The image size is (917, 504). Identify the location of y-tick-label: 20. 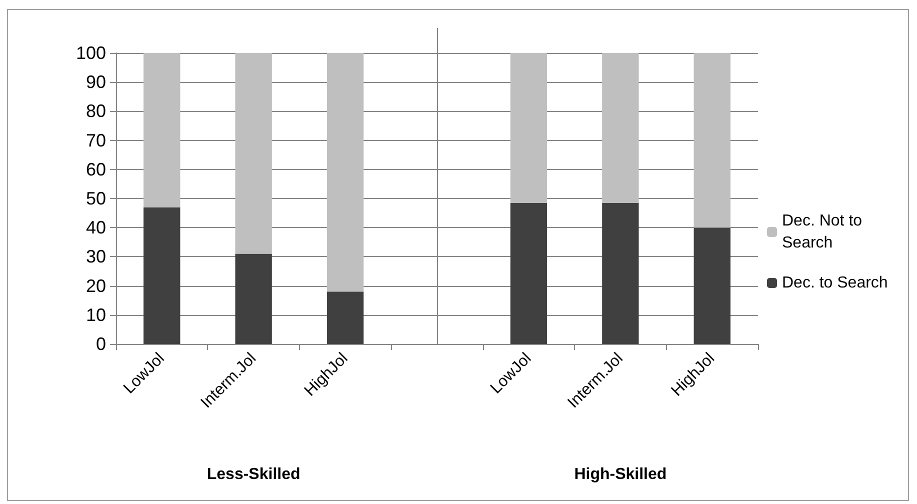
(96, 286).